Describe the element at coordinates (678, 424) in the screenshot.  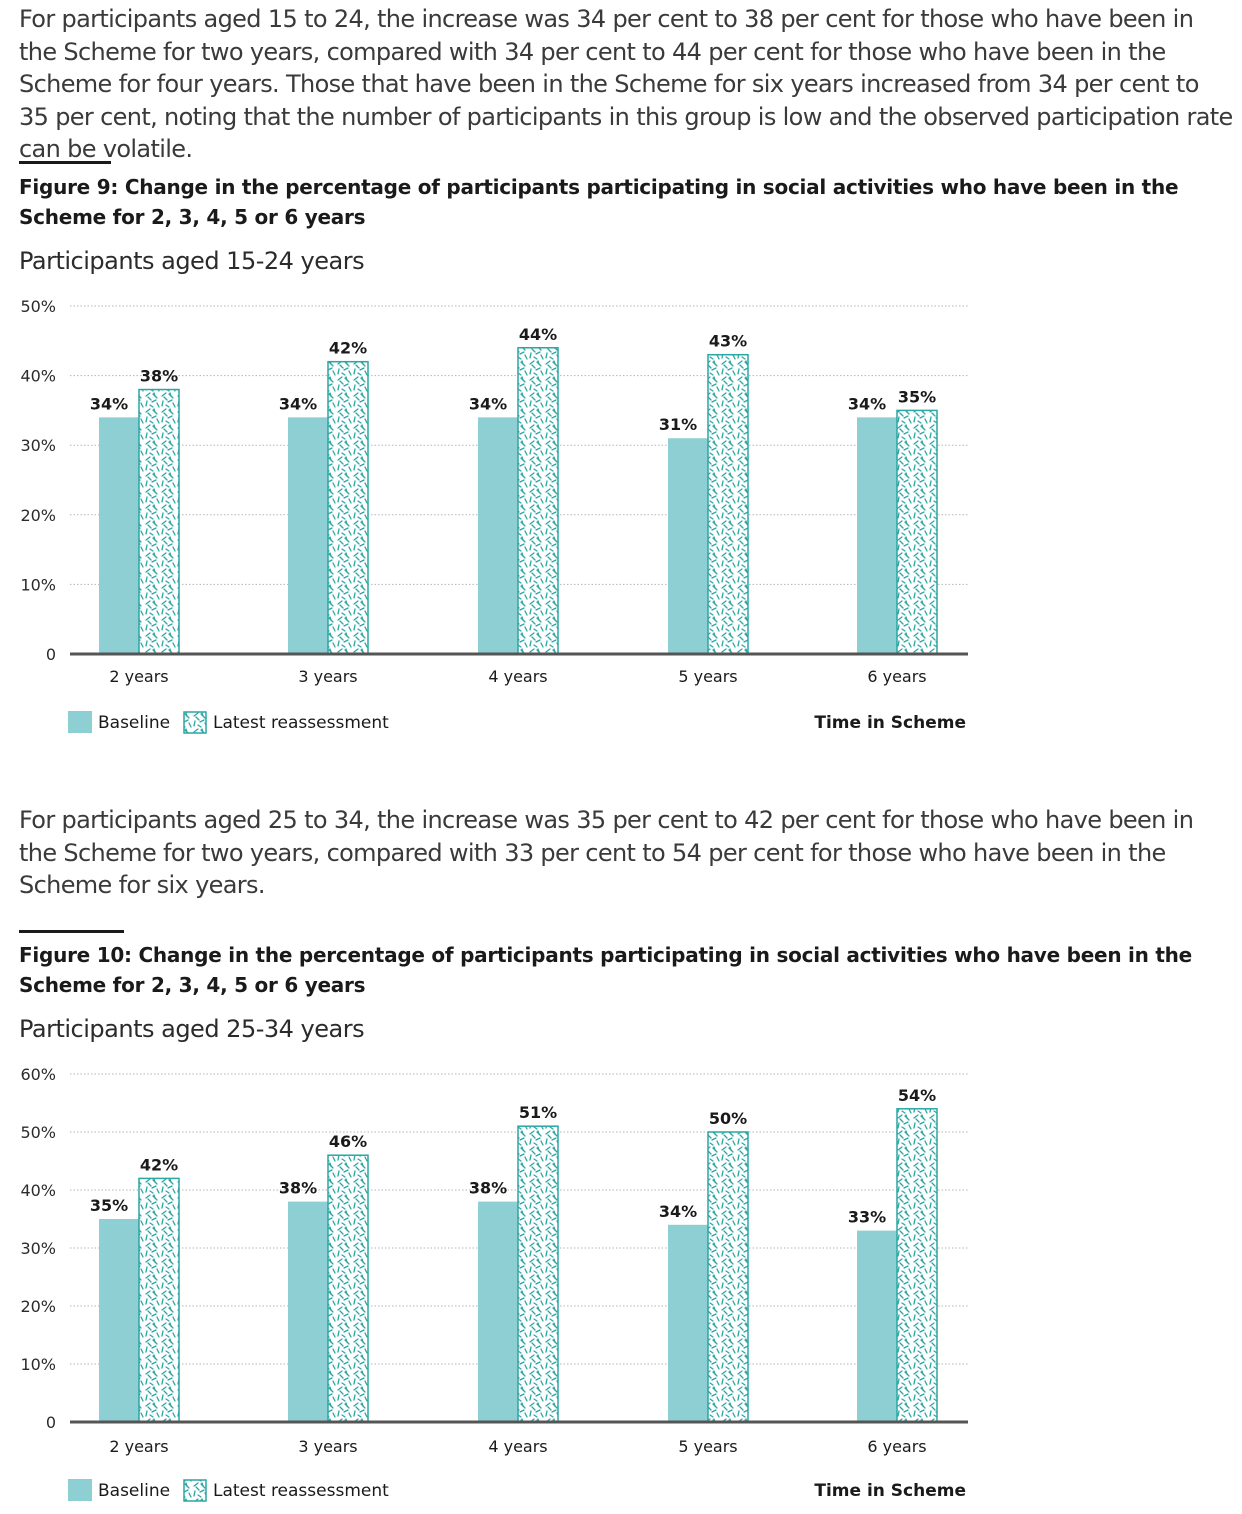
I see `data-label-baseline: 31%` at that location.